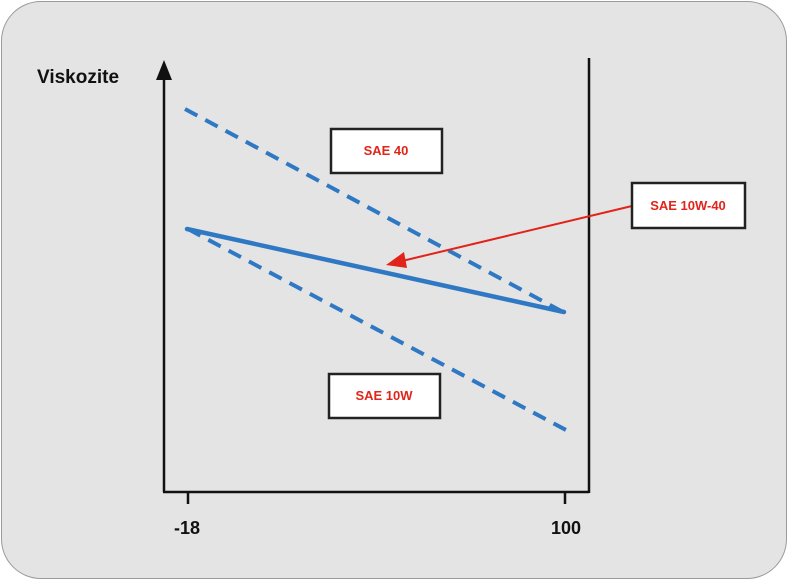  What do you see at coordinates (396, 260) in the screenshot?
I see `pointer-arrow-head-icon` at bounding box center [396, 260].